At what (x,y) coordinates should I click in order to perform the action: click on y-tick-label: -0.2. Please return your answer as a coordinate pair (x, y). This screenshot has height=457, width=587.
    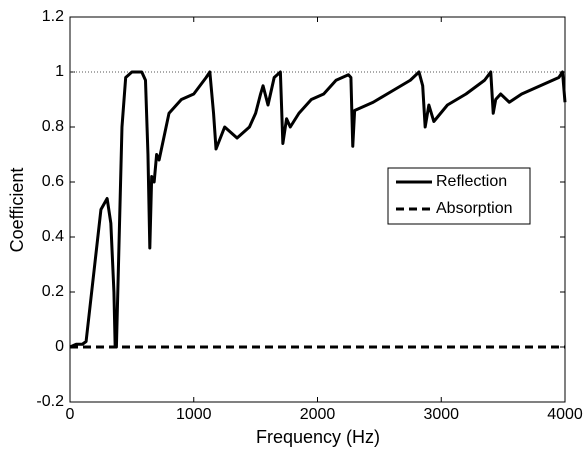
    Looking at the image, I should click on (50, 401).